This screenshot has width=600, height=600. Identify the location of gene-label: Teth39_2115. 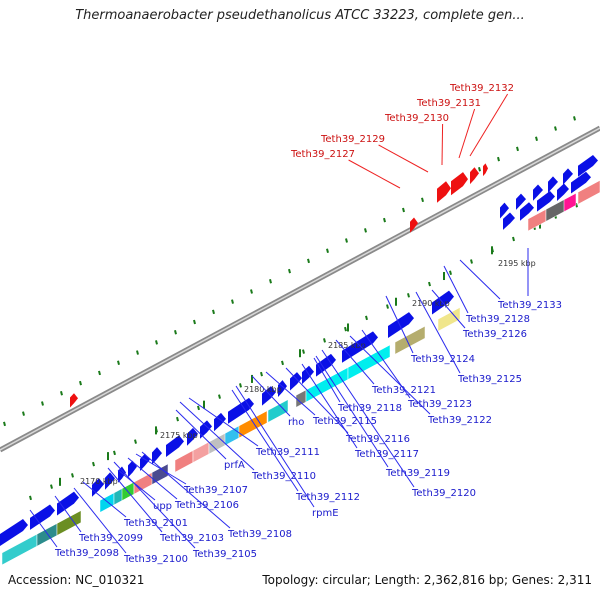
(344, 421).